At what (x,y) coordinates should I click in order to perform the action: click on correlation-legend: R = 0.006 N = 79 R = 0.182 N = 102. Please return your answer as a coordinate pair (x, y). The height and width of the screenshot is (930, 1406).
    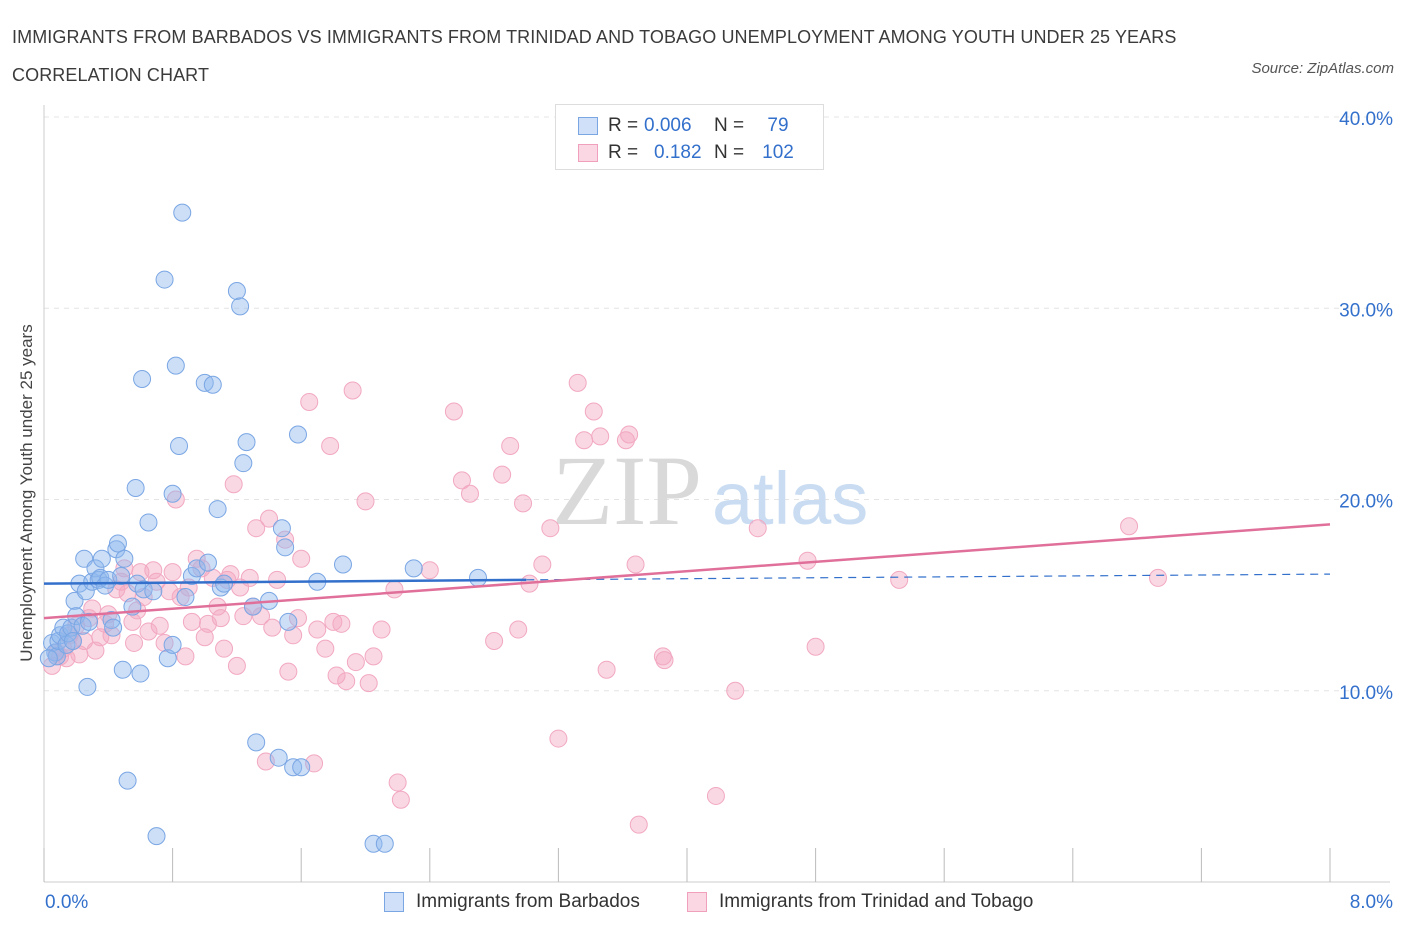
    Looking at the image, I should click on (689, 137).